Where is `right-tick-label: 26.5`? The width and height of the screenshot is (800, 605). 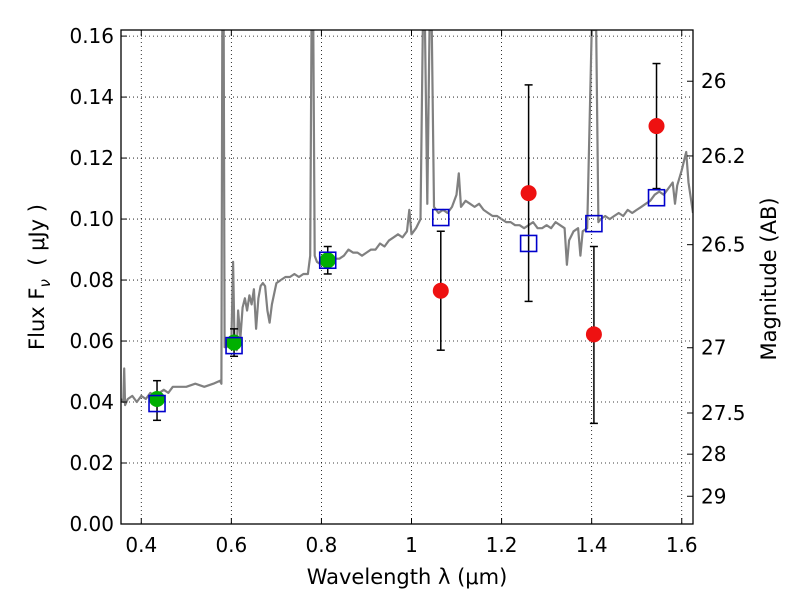 right-tick-label: 26.5 is located at coordinates (723, 245).